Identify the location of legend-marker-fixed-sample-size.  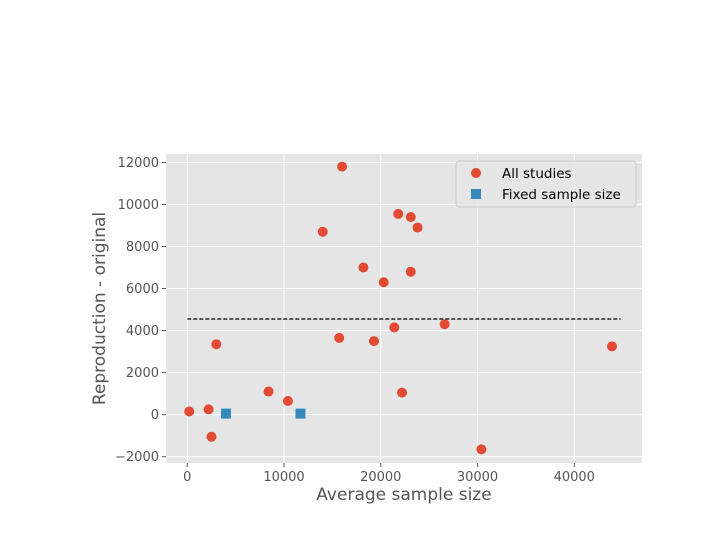
(476, 194).